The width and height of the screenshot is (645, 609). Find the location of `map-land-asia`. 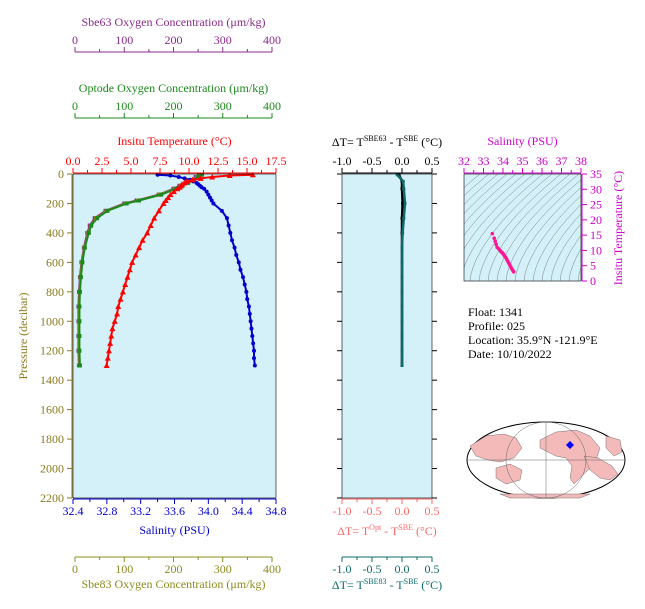

map-land-asia is located at coordinates (496, 448).